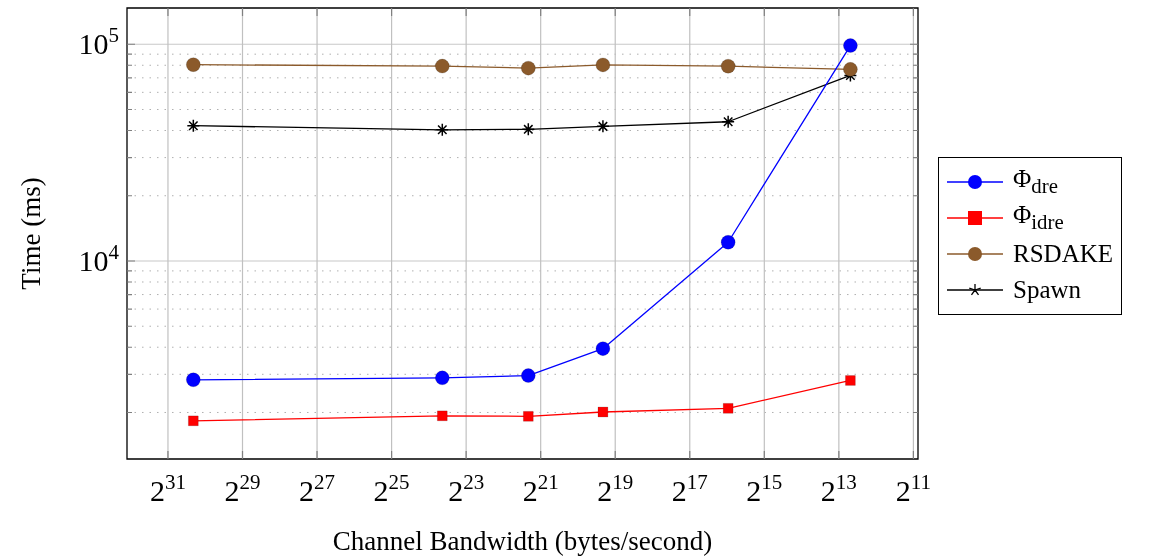  Describe the element at coordinates (1063, 254) in the screenshot. I see `legend-label: RSDAKE` at that location.